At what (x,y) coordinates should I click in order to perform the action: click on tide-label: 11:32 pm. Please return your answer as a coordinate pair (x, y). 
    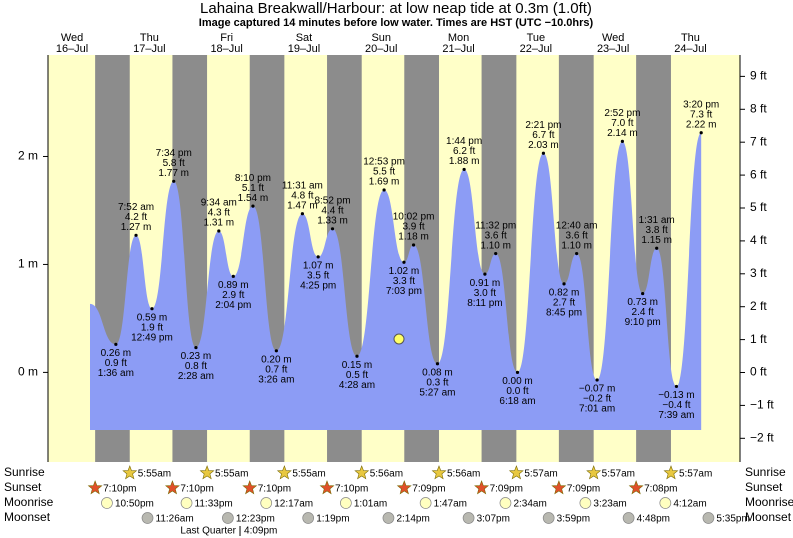
    Looking at the image, I should click on (495, 225).